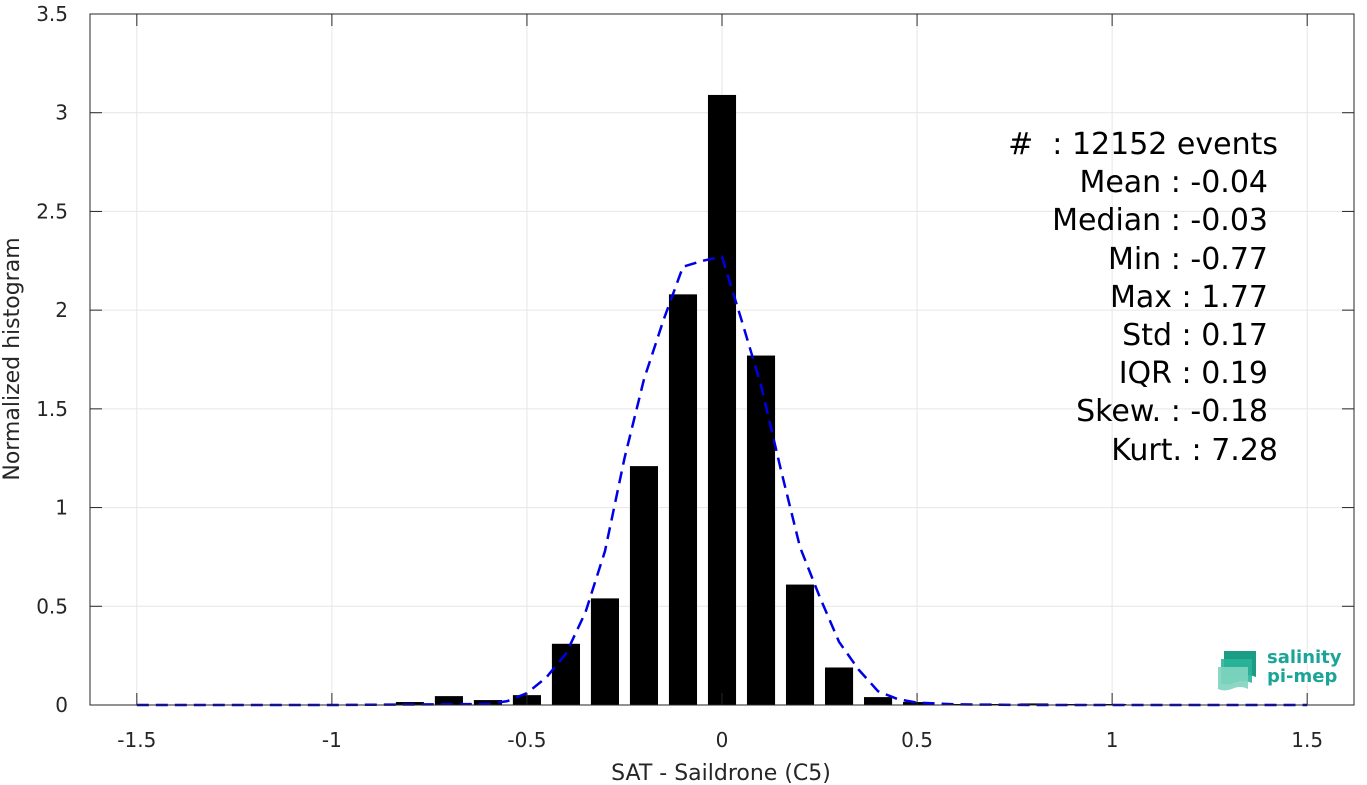 This screenshot has height=785, width=1367. Describe the element at coordinates (1304, 657) in the screenshot. I see `logo-line-1: salinity` at that location.